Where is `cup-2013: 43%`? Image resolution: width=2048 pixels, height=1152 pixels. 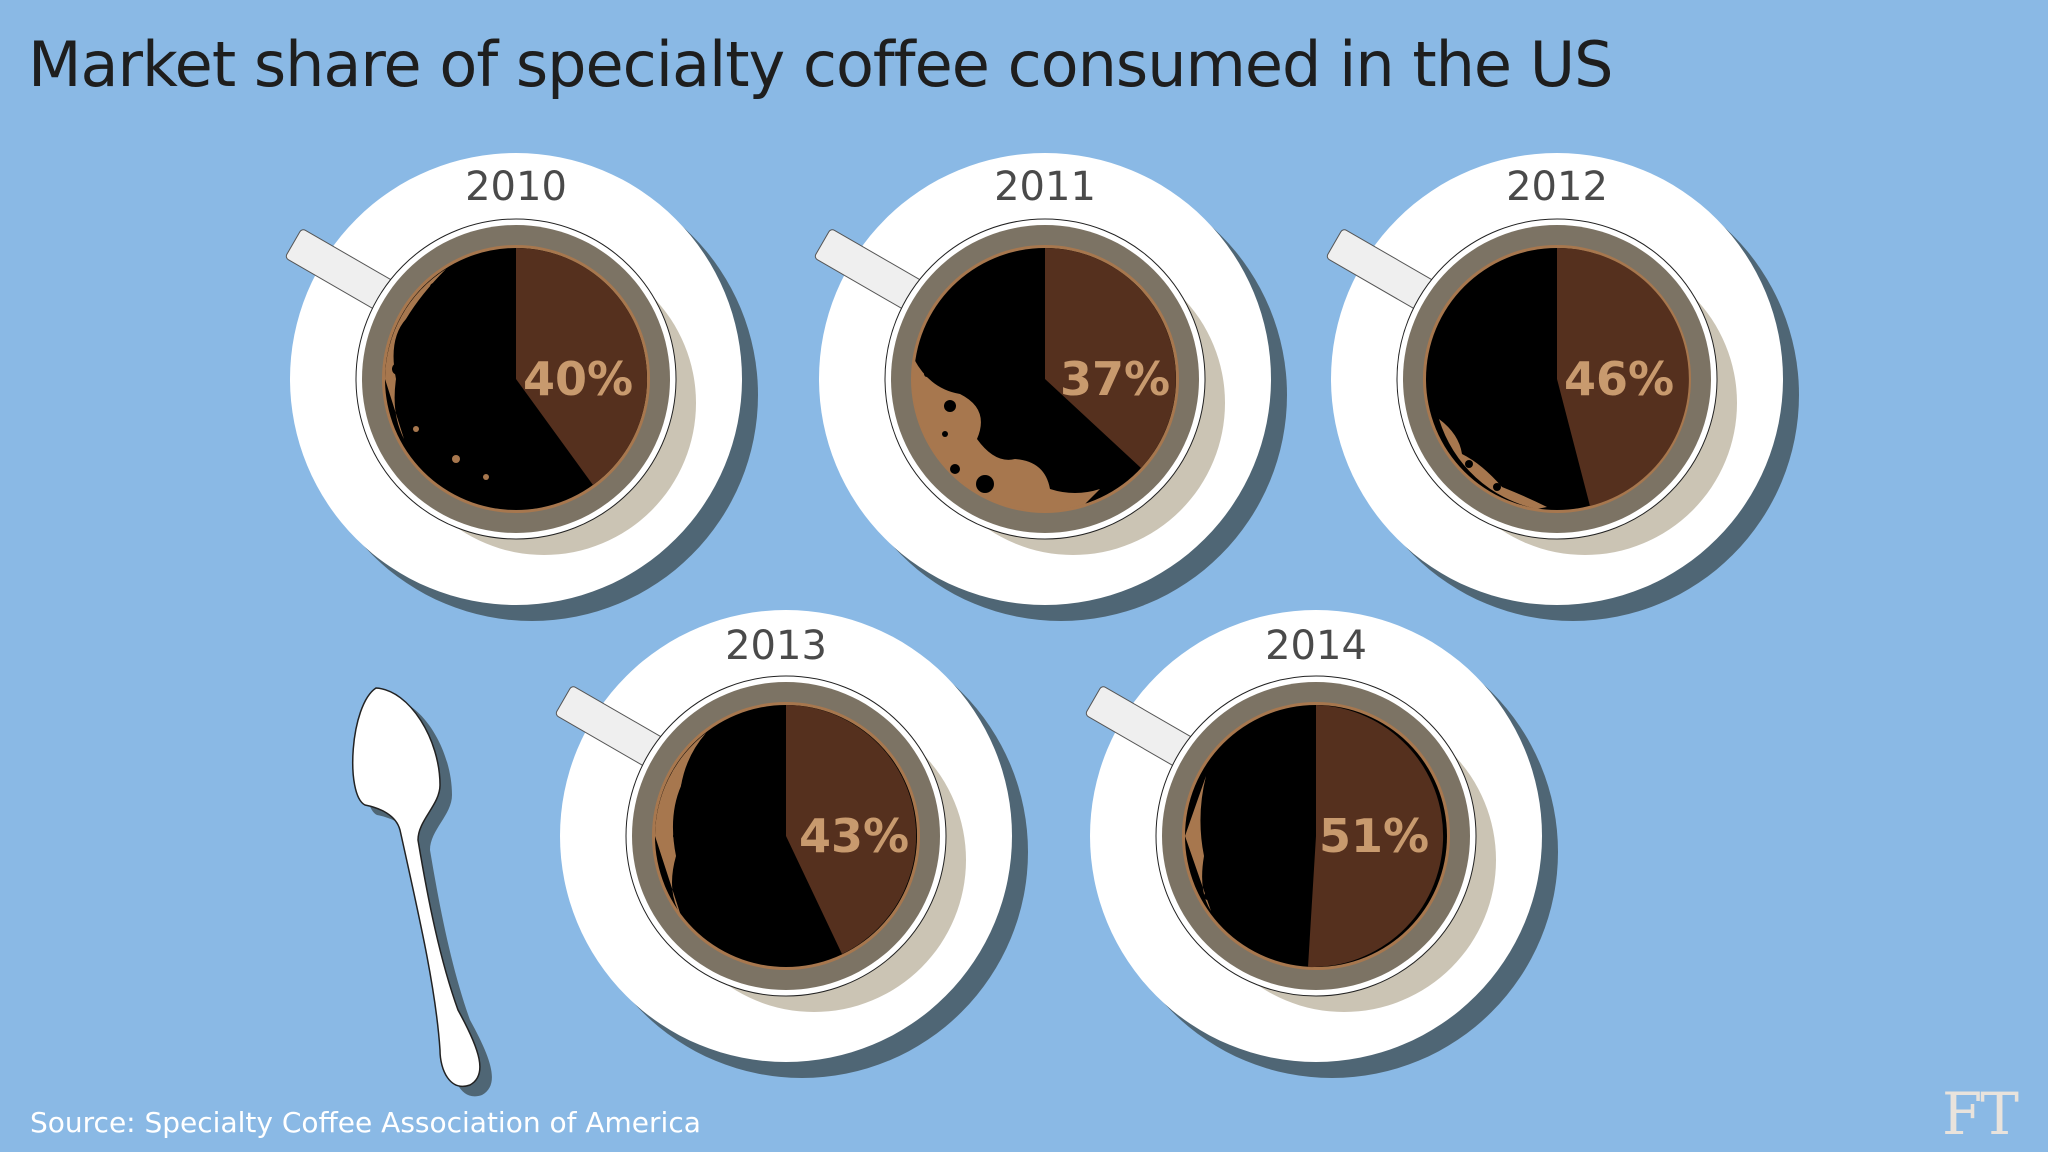 cup-2013: 43% is located at coordinates (791, 844).